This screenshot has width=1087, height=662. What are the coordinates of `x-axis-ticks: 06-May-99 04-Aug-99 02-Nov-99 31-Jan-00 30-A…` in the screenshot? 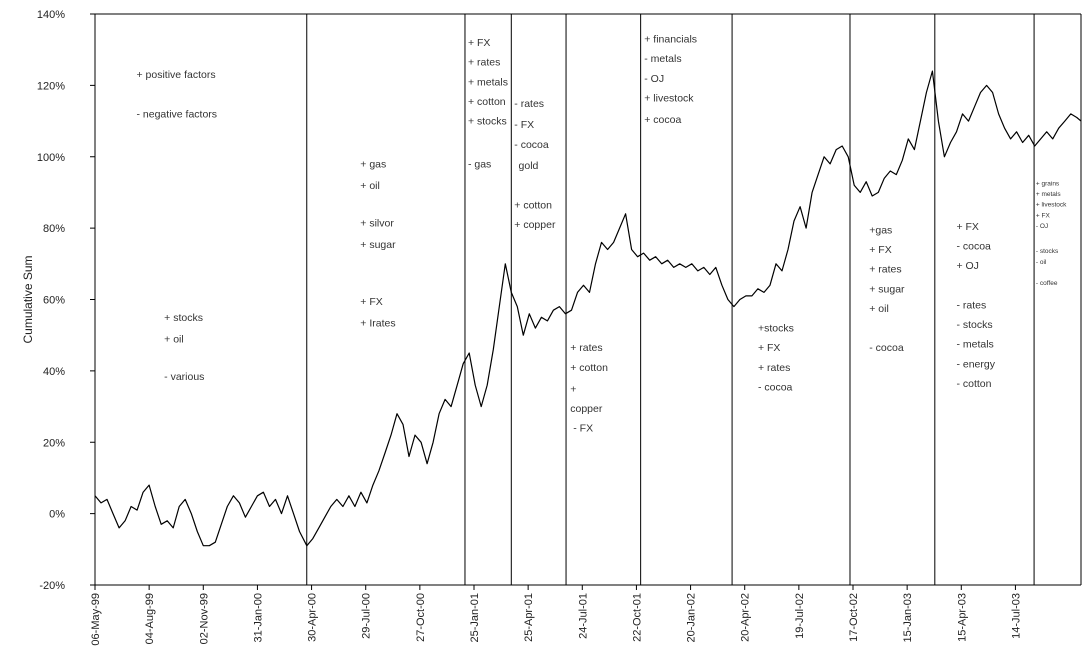 It's located at (556, 615).